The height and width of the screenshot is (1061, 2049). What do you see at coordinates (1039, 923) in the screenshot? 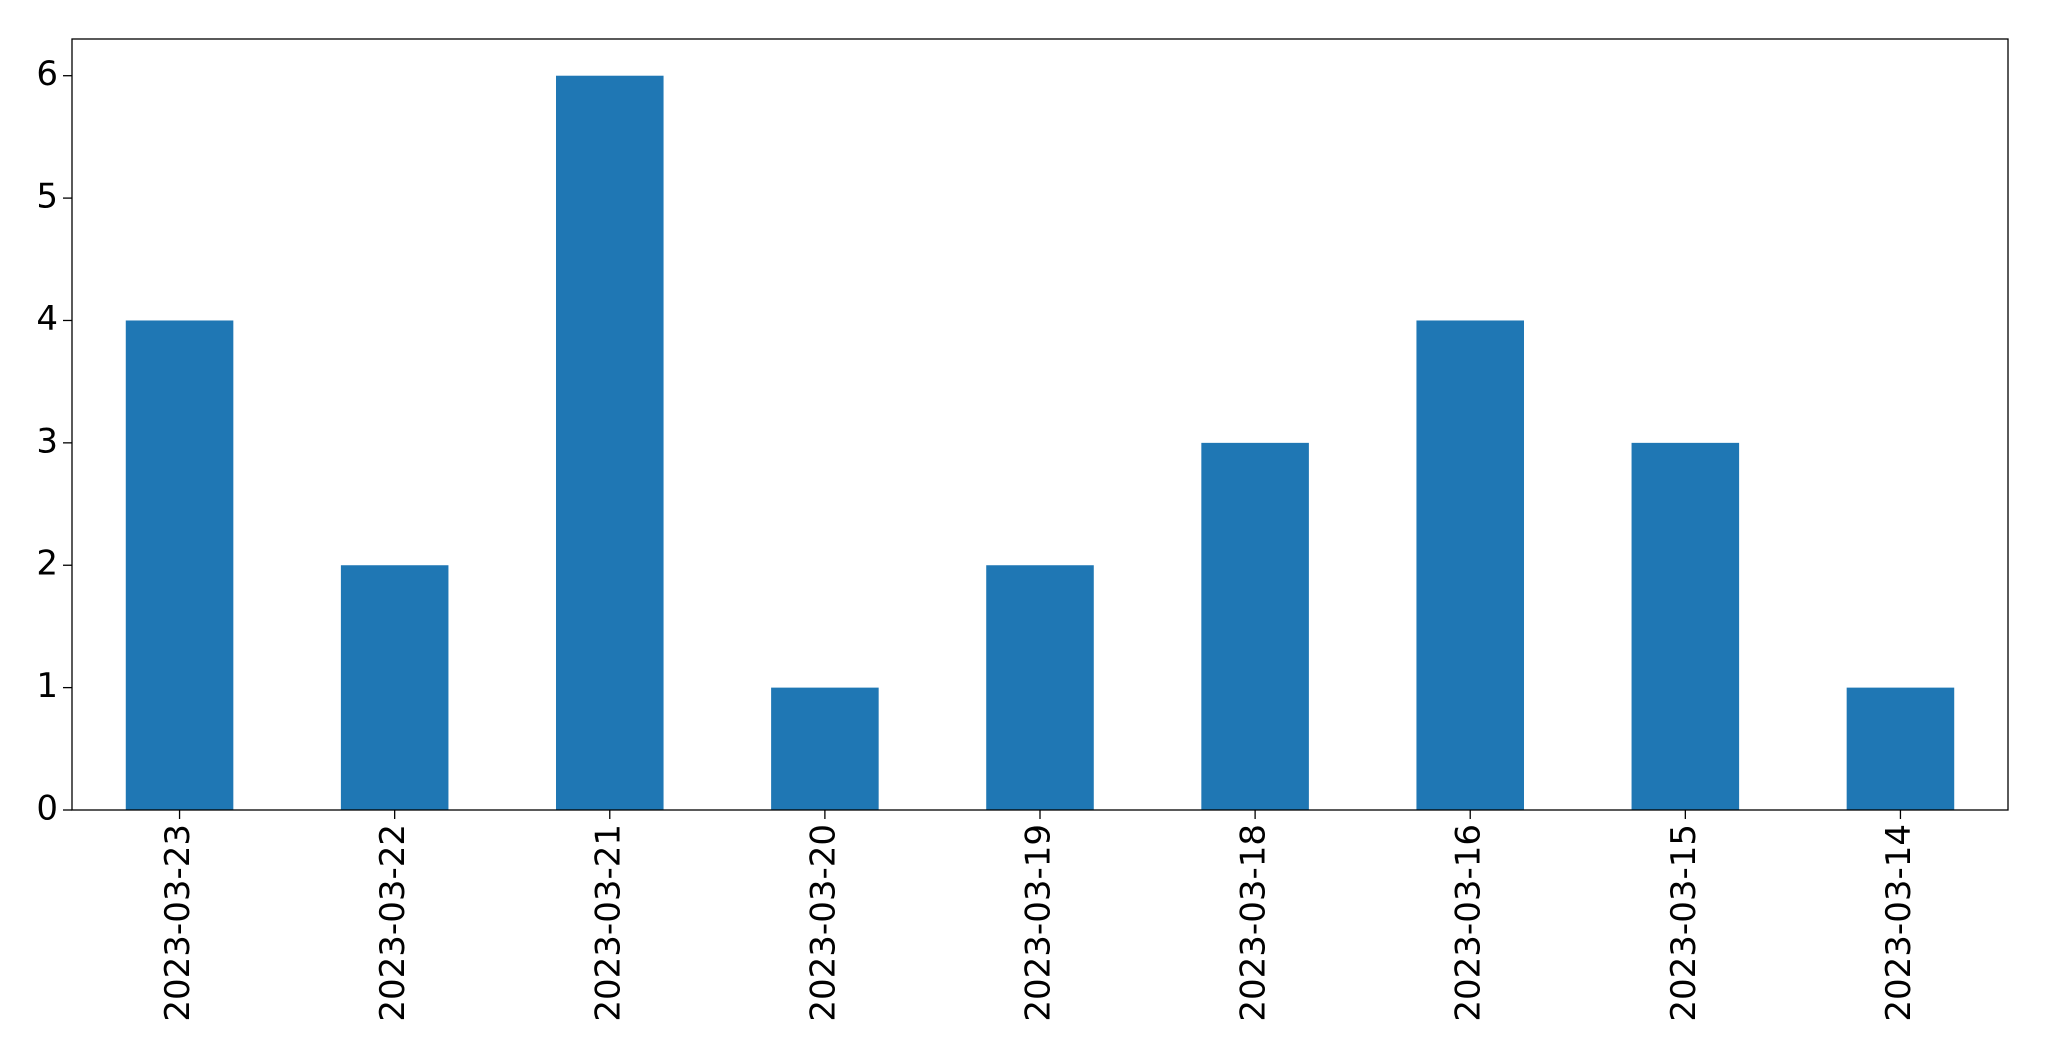
I see `x-tick-label: 2023-03-19` at bounding box center [1039, 923].